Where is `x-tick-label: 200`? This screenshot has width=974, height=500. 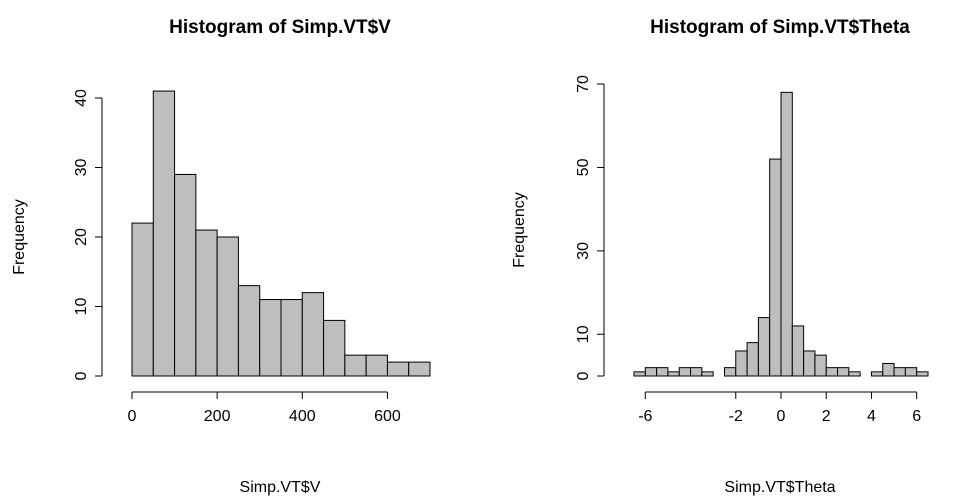 x-tick-label: 200 is located at coordinates (217, 416).